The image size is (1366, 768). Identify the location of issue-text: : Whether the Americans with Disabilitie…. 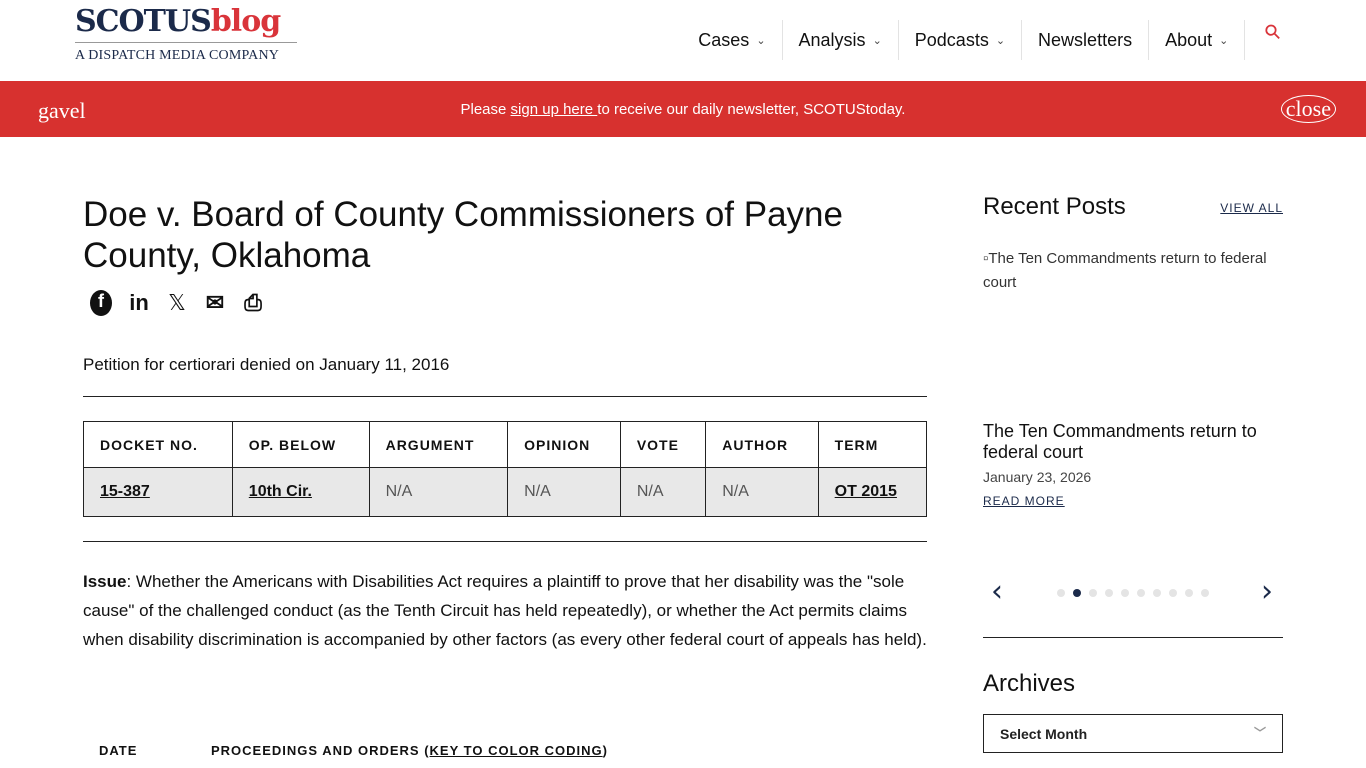
(505, 610).